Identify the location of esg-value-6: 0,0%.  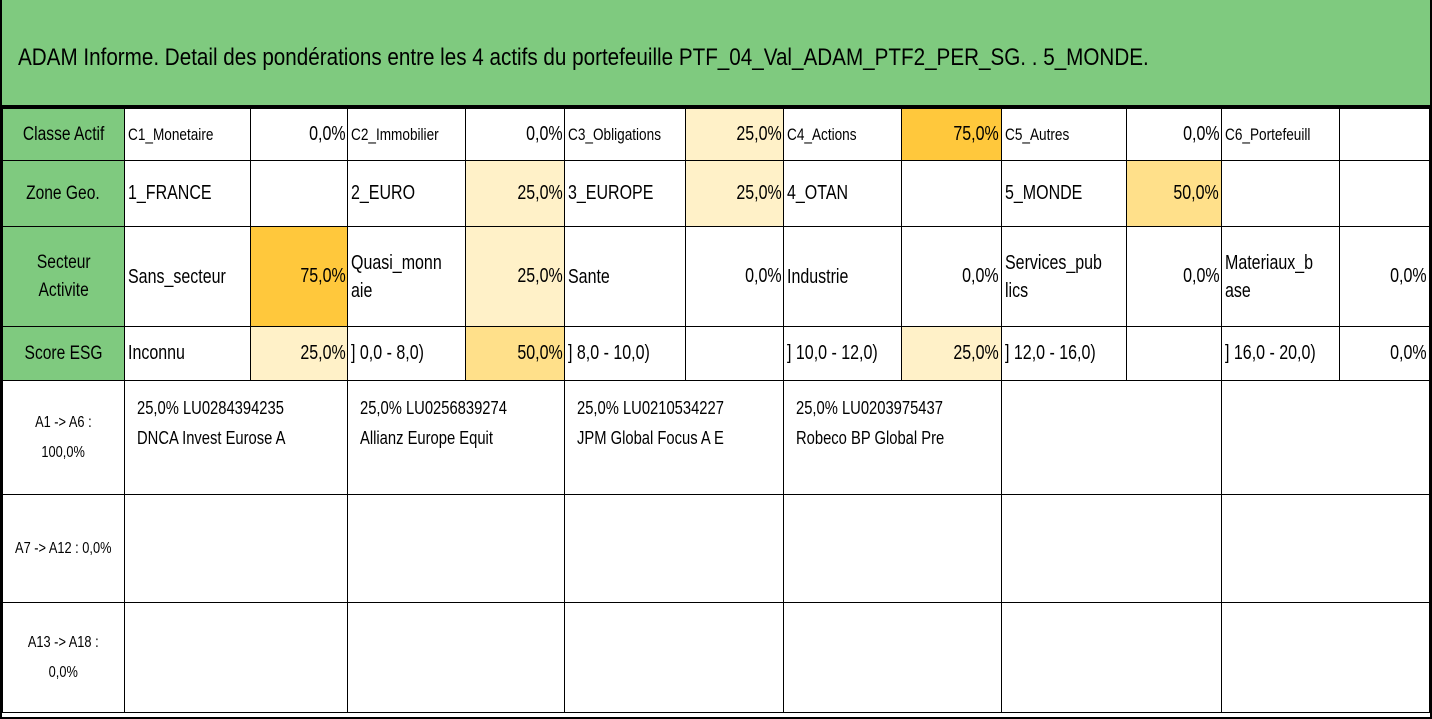
(1384, 353).